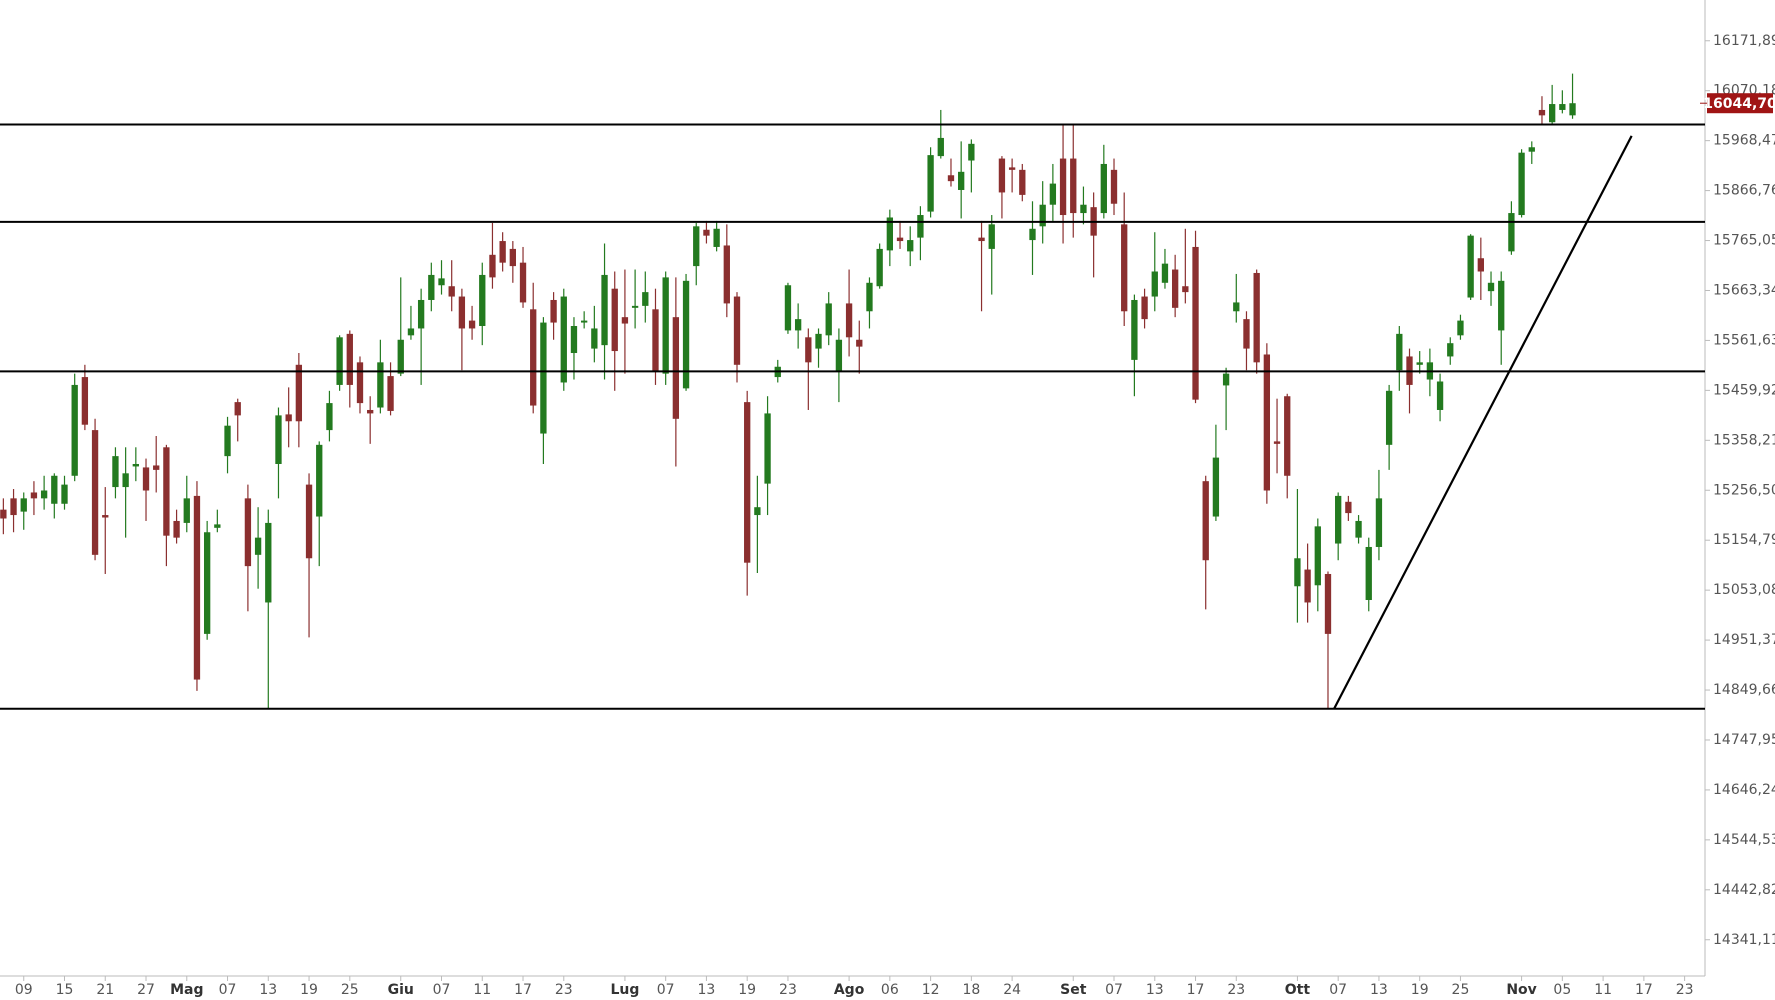 This screenshot has width=1775, height=1000. Describe the element at coordinates (1744, 690) in the screenshot. I see `y-tick-label: 14849,66` at that location.